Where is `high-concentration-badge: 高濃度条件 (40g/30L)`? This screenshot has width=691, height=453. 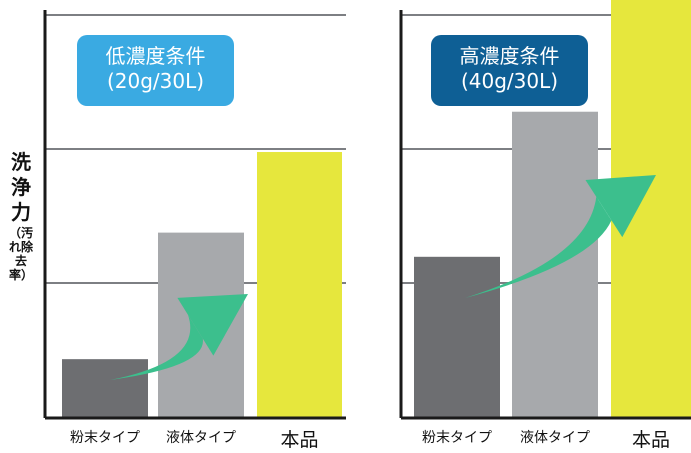
high-concentration-badge: 高濃度条件 (40g/30L) is located at coordinates (509, 70).